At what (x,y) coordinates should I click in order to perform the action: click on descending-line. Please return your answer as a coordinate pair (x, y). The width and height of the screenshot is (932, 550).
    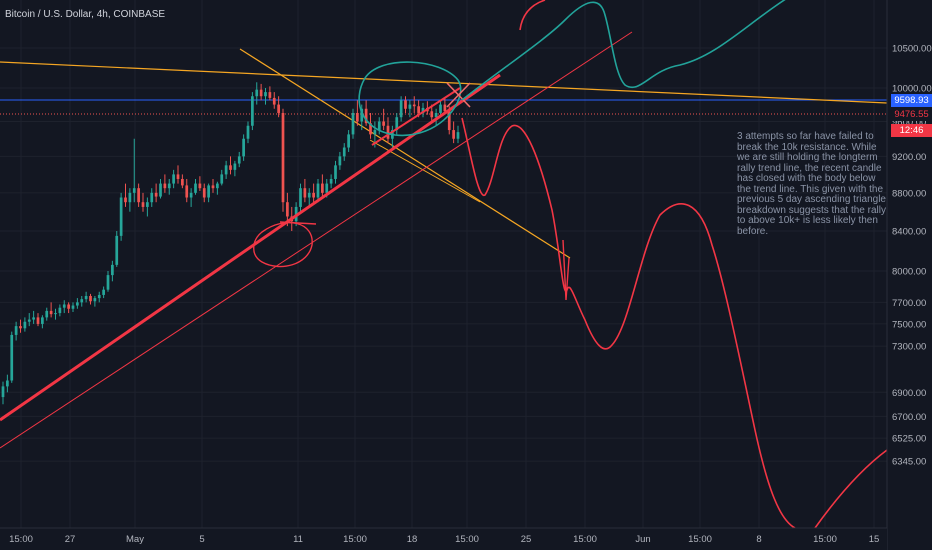
    Looking at the image, I should click on (405, 153).